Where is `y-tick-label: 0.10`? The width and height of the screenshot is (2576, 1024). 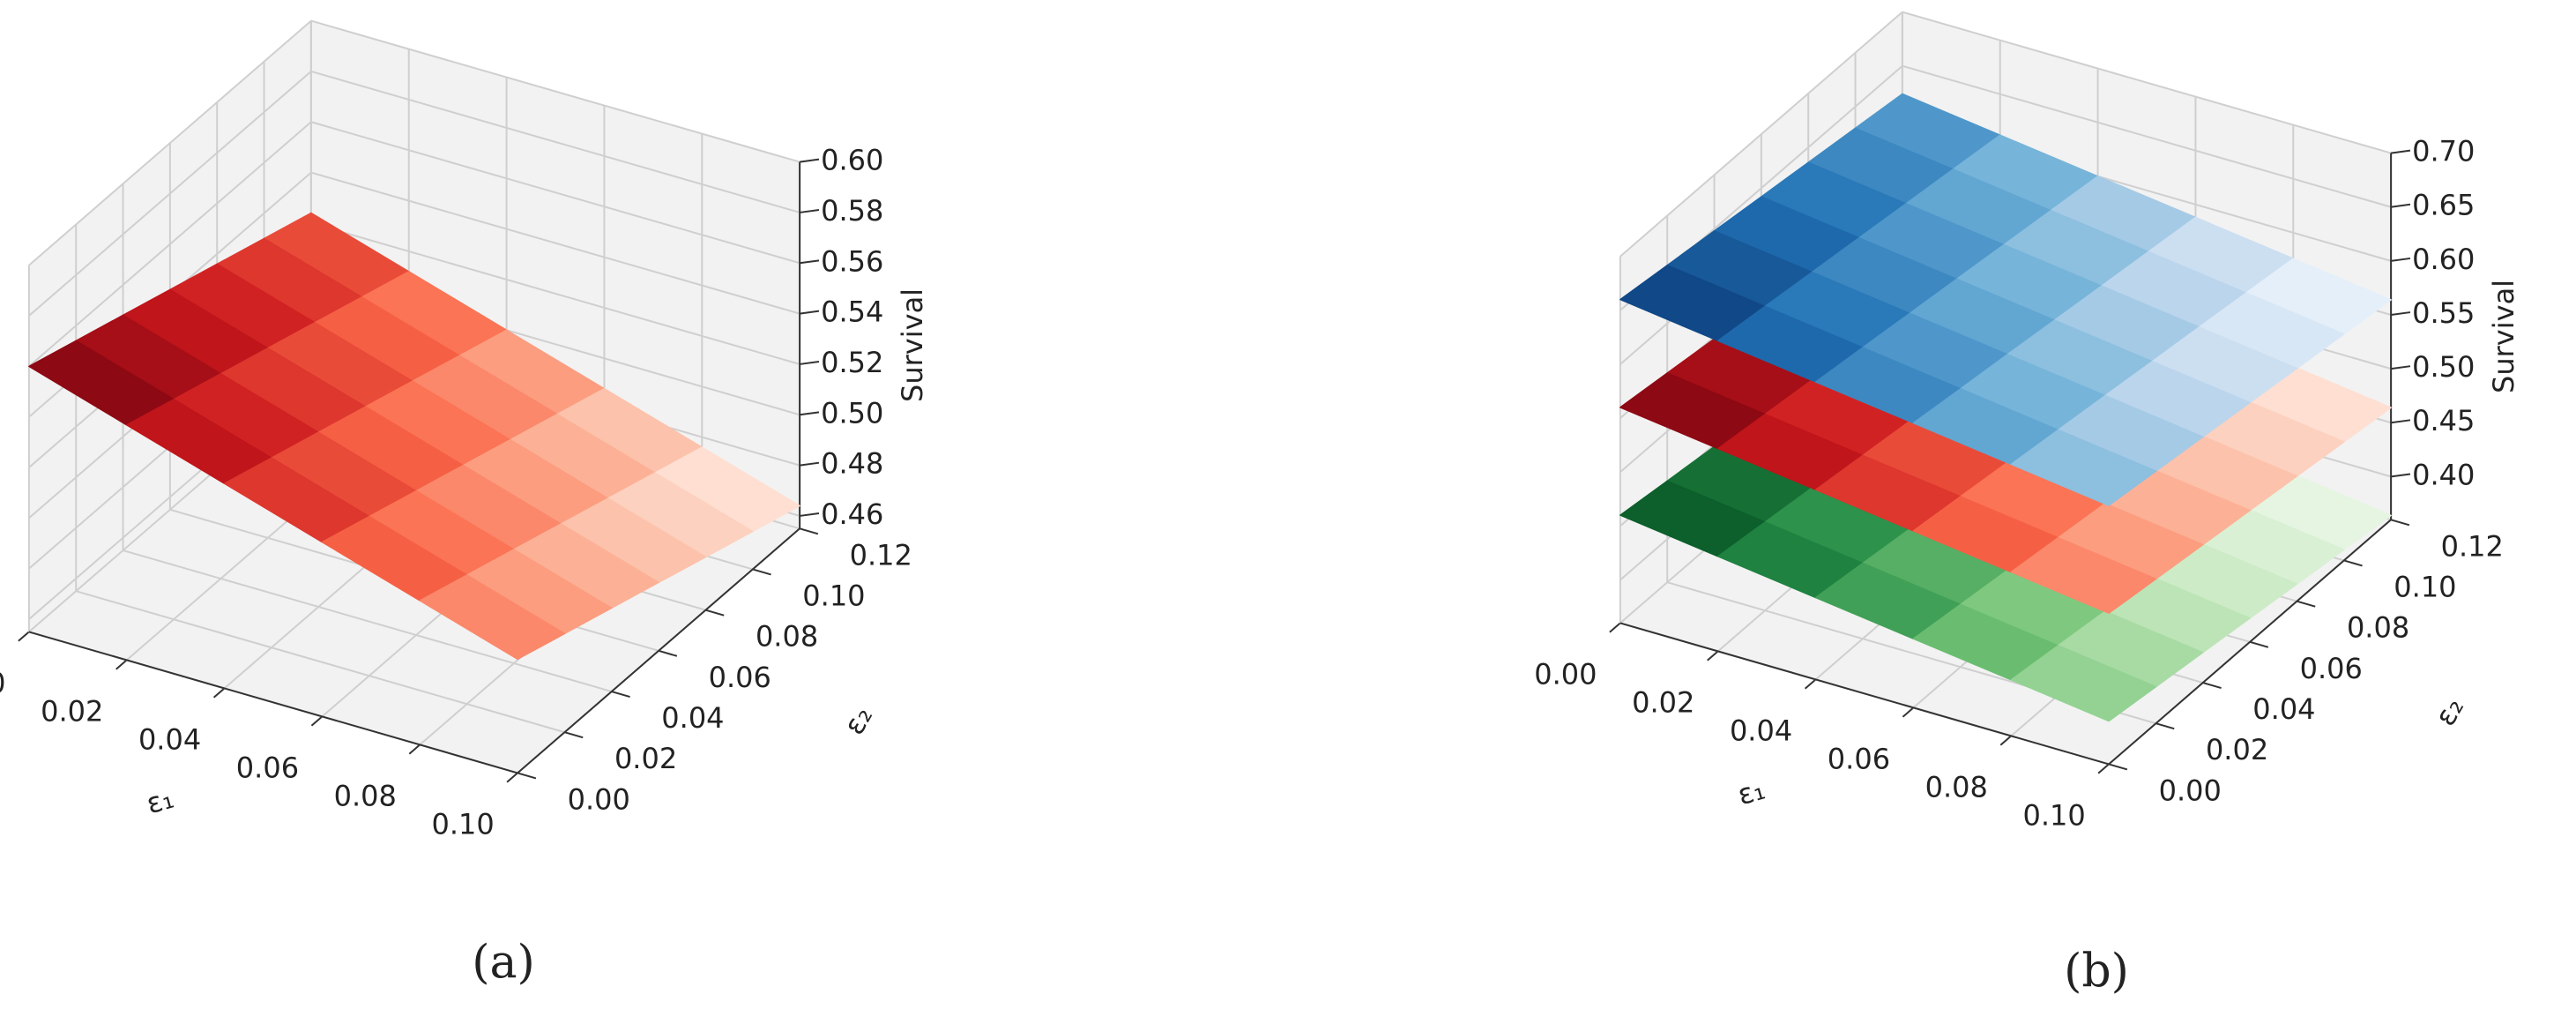
y-tick-label: 0.10 is located at coordinates (833, 595).